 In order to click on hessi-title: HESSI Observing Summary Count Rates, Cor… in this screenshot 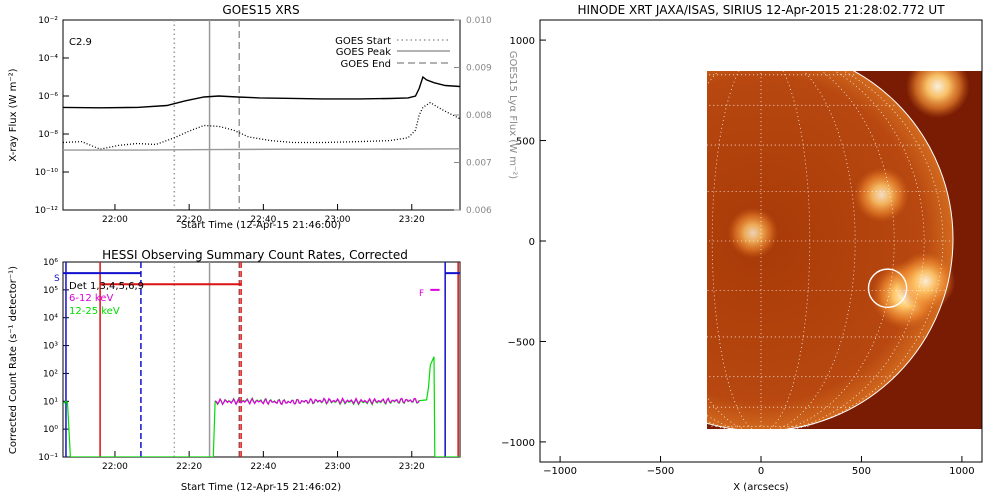, I will do `click(255, 255)`.